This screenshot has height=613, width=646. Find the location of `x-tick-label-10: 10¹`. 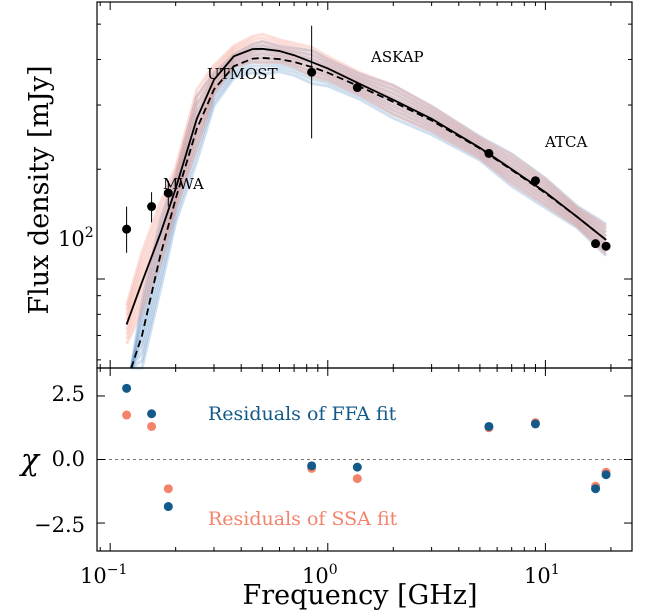

x-tick-label-10: 10¹ is located at coordinates (542, 575).